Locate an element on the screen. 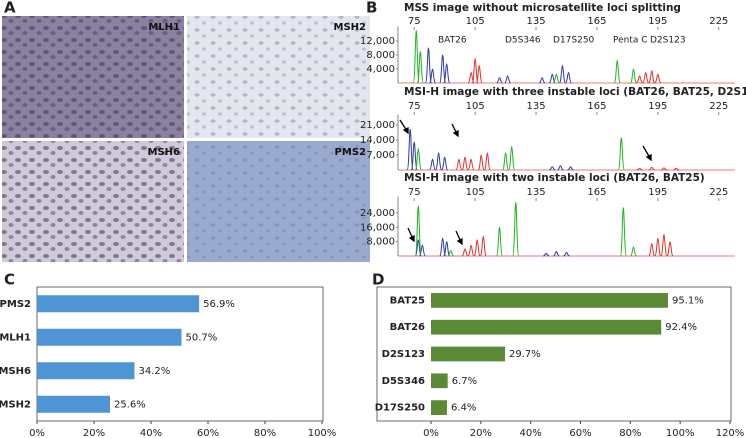  y-tick-label: 14,000 is located at coordinates (377, 140).